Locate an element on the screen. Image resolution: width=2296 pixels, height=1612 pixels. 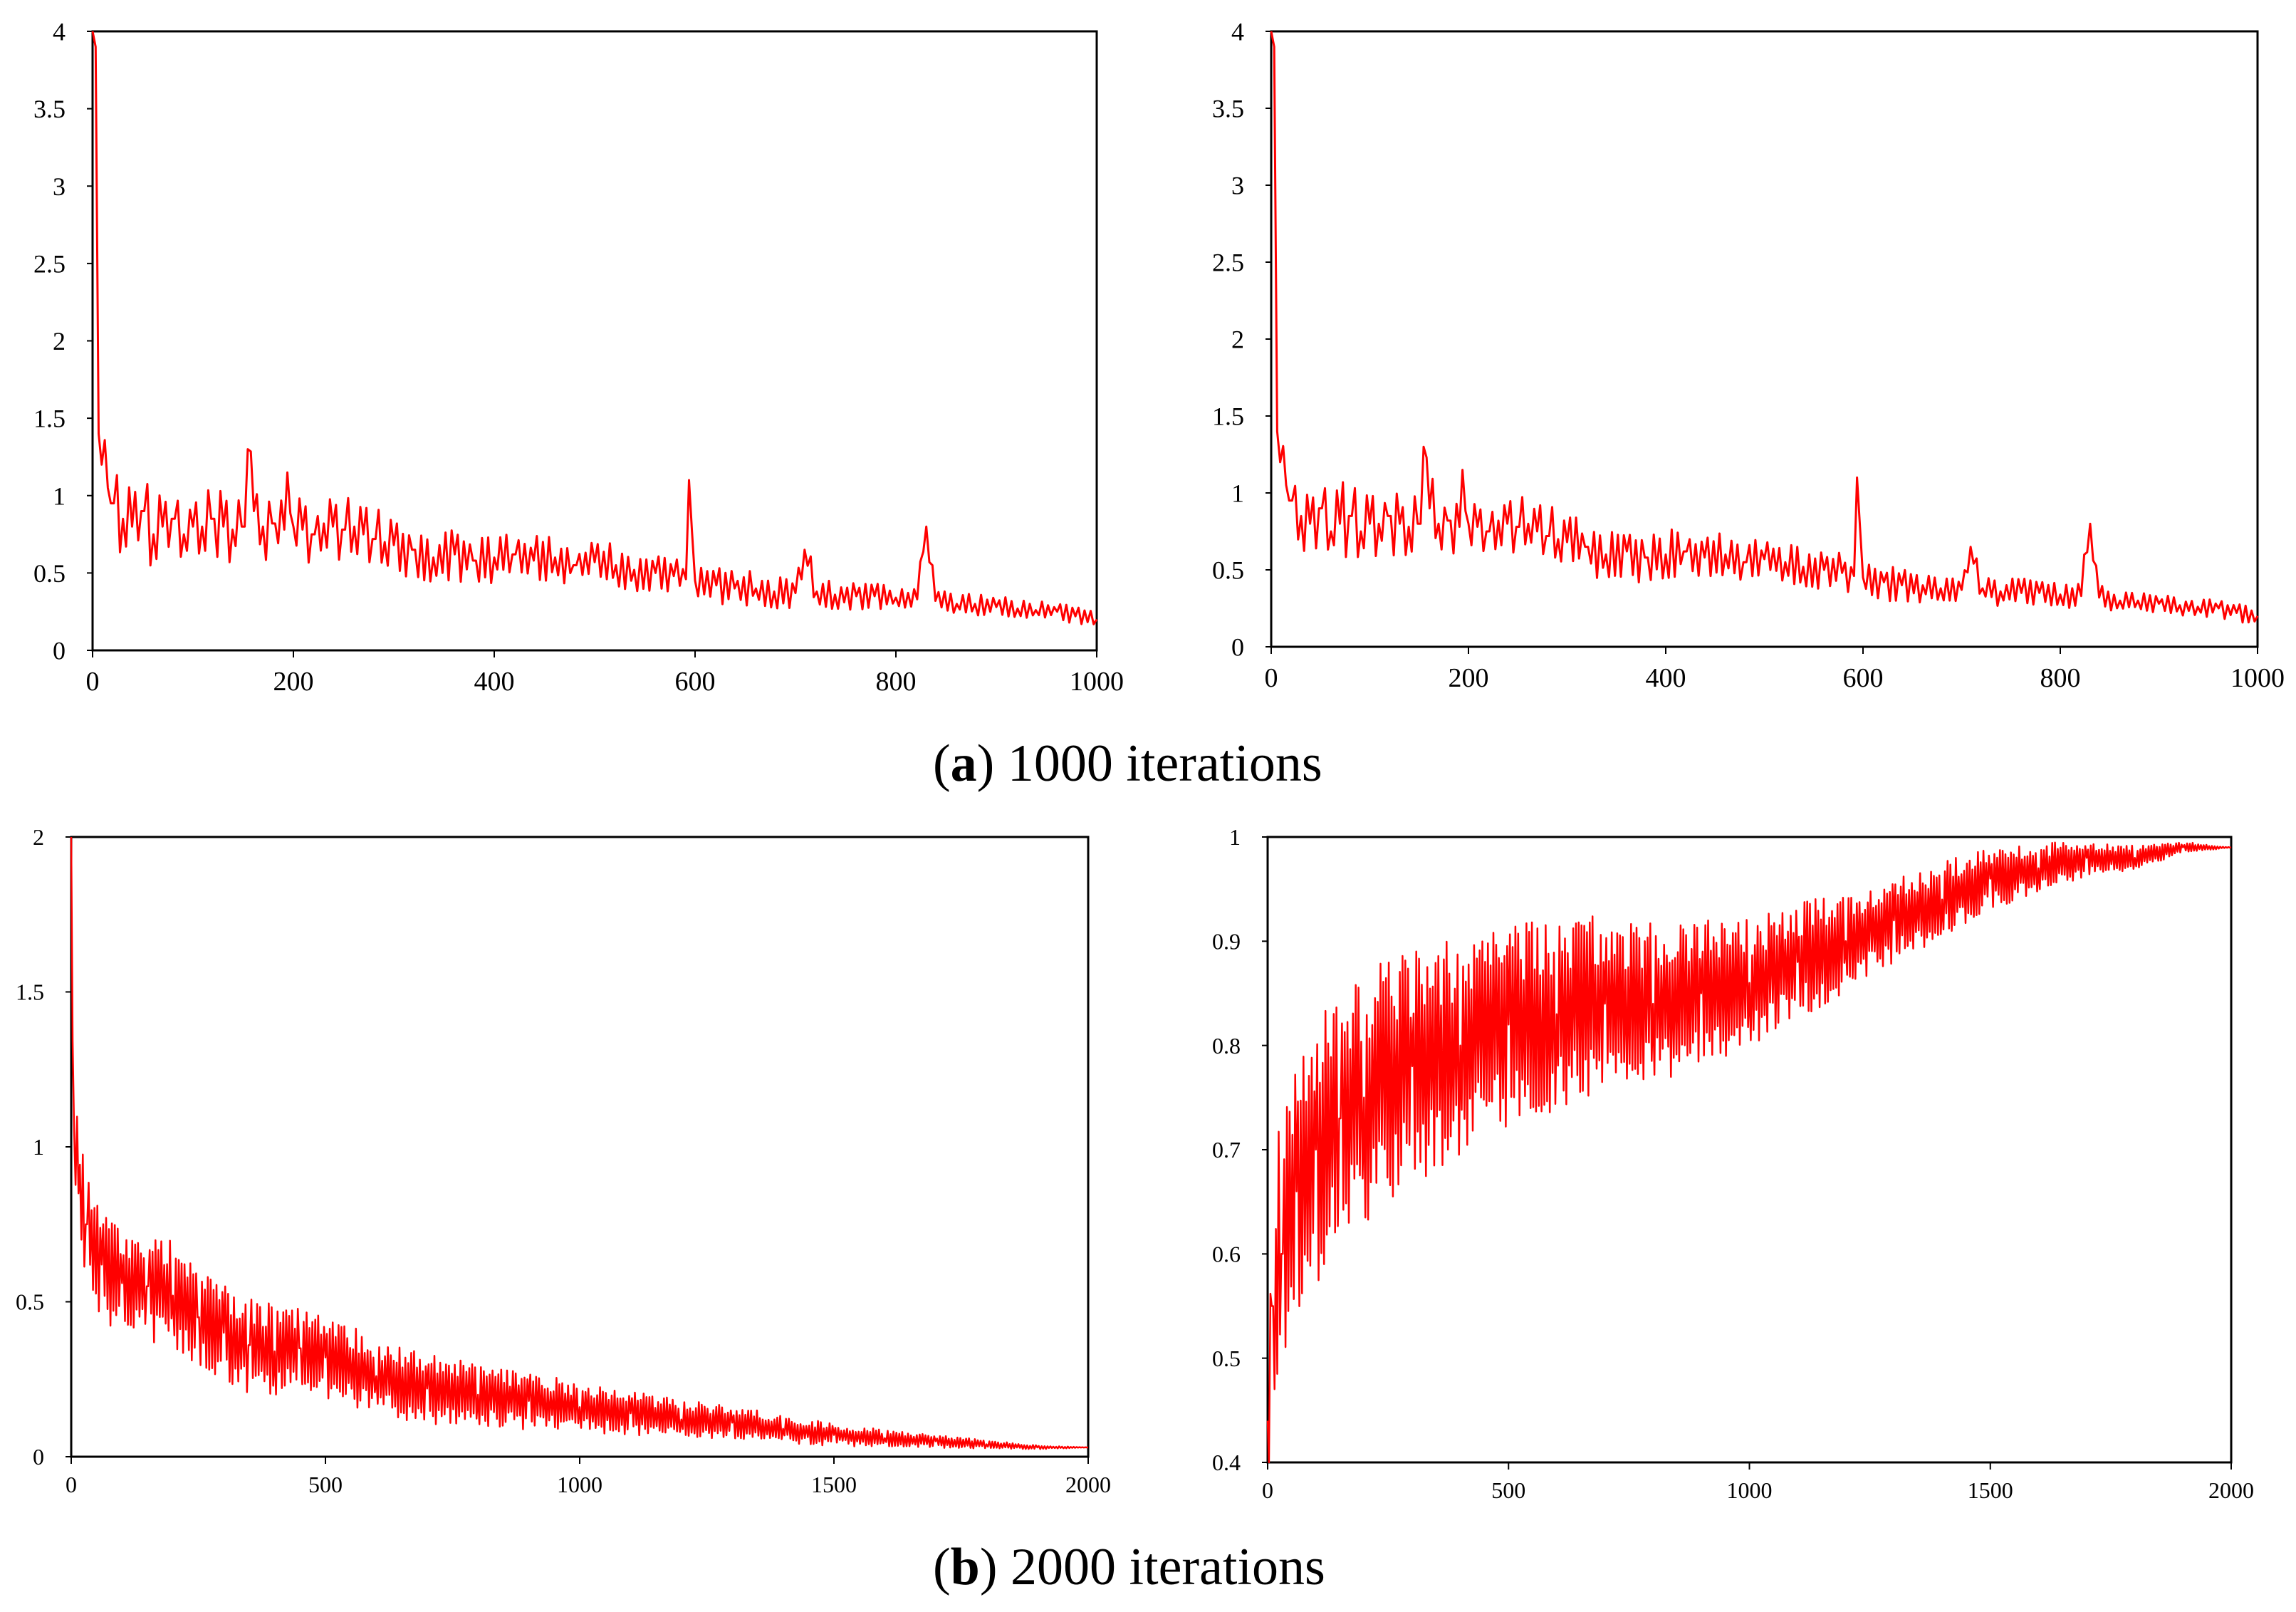
caption-a-text: 1000 iterations is located at coordinates (1158, 763).